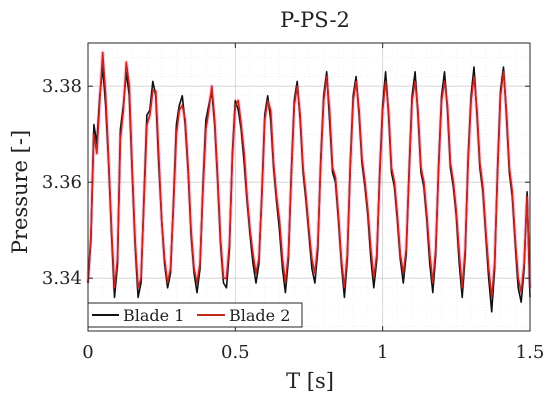 The height and width of the screenshot is (405, 550). Describe the element at coordinates (62, 278) in the screenshot. I see `y-tick-label: 3.34` at that location.